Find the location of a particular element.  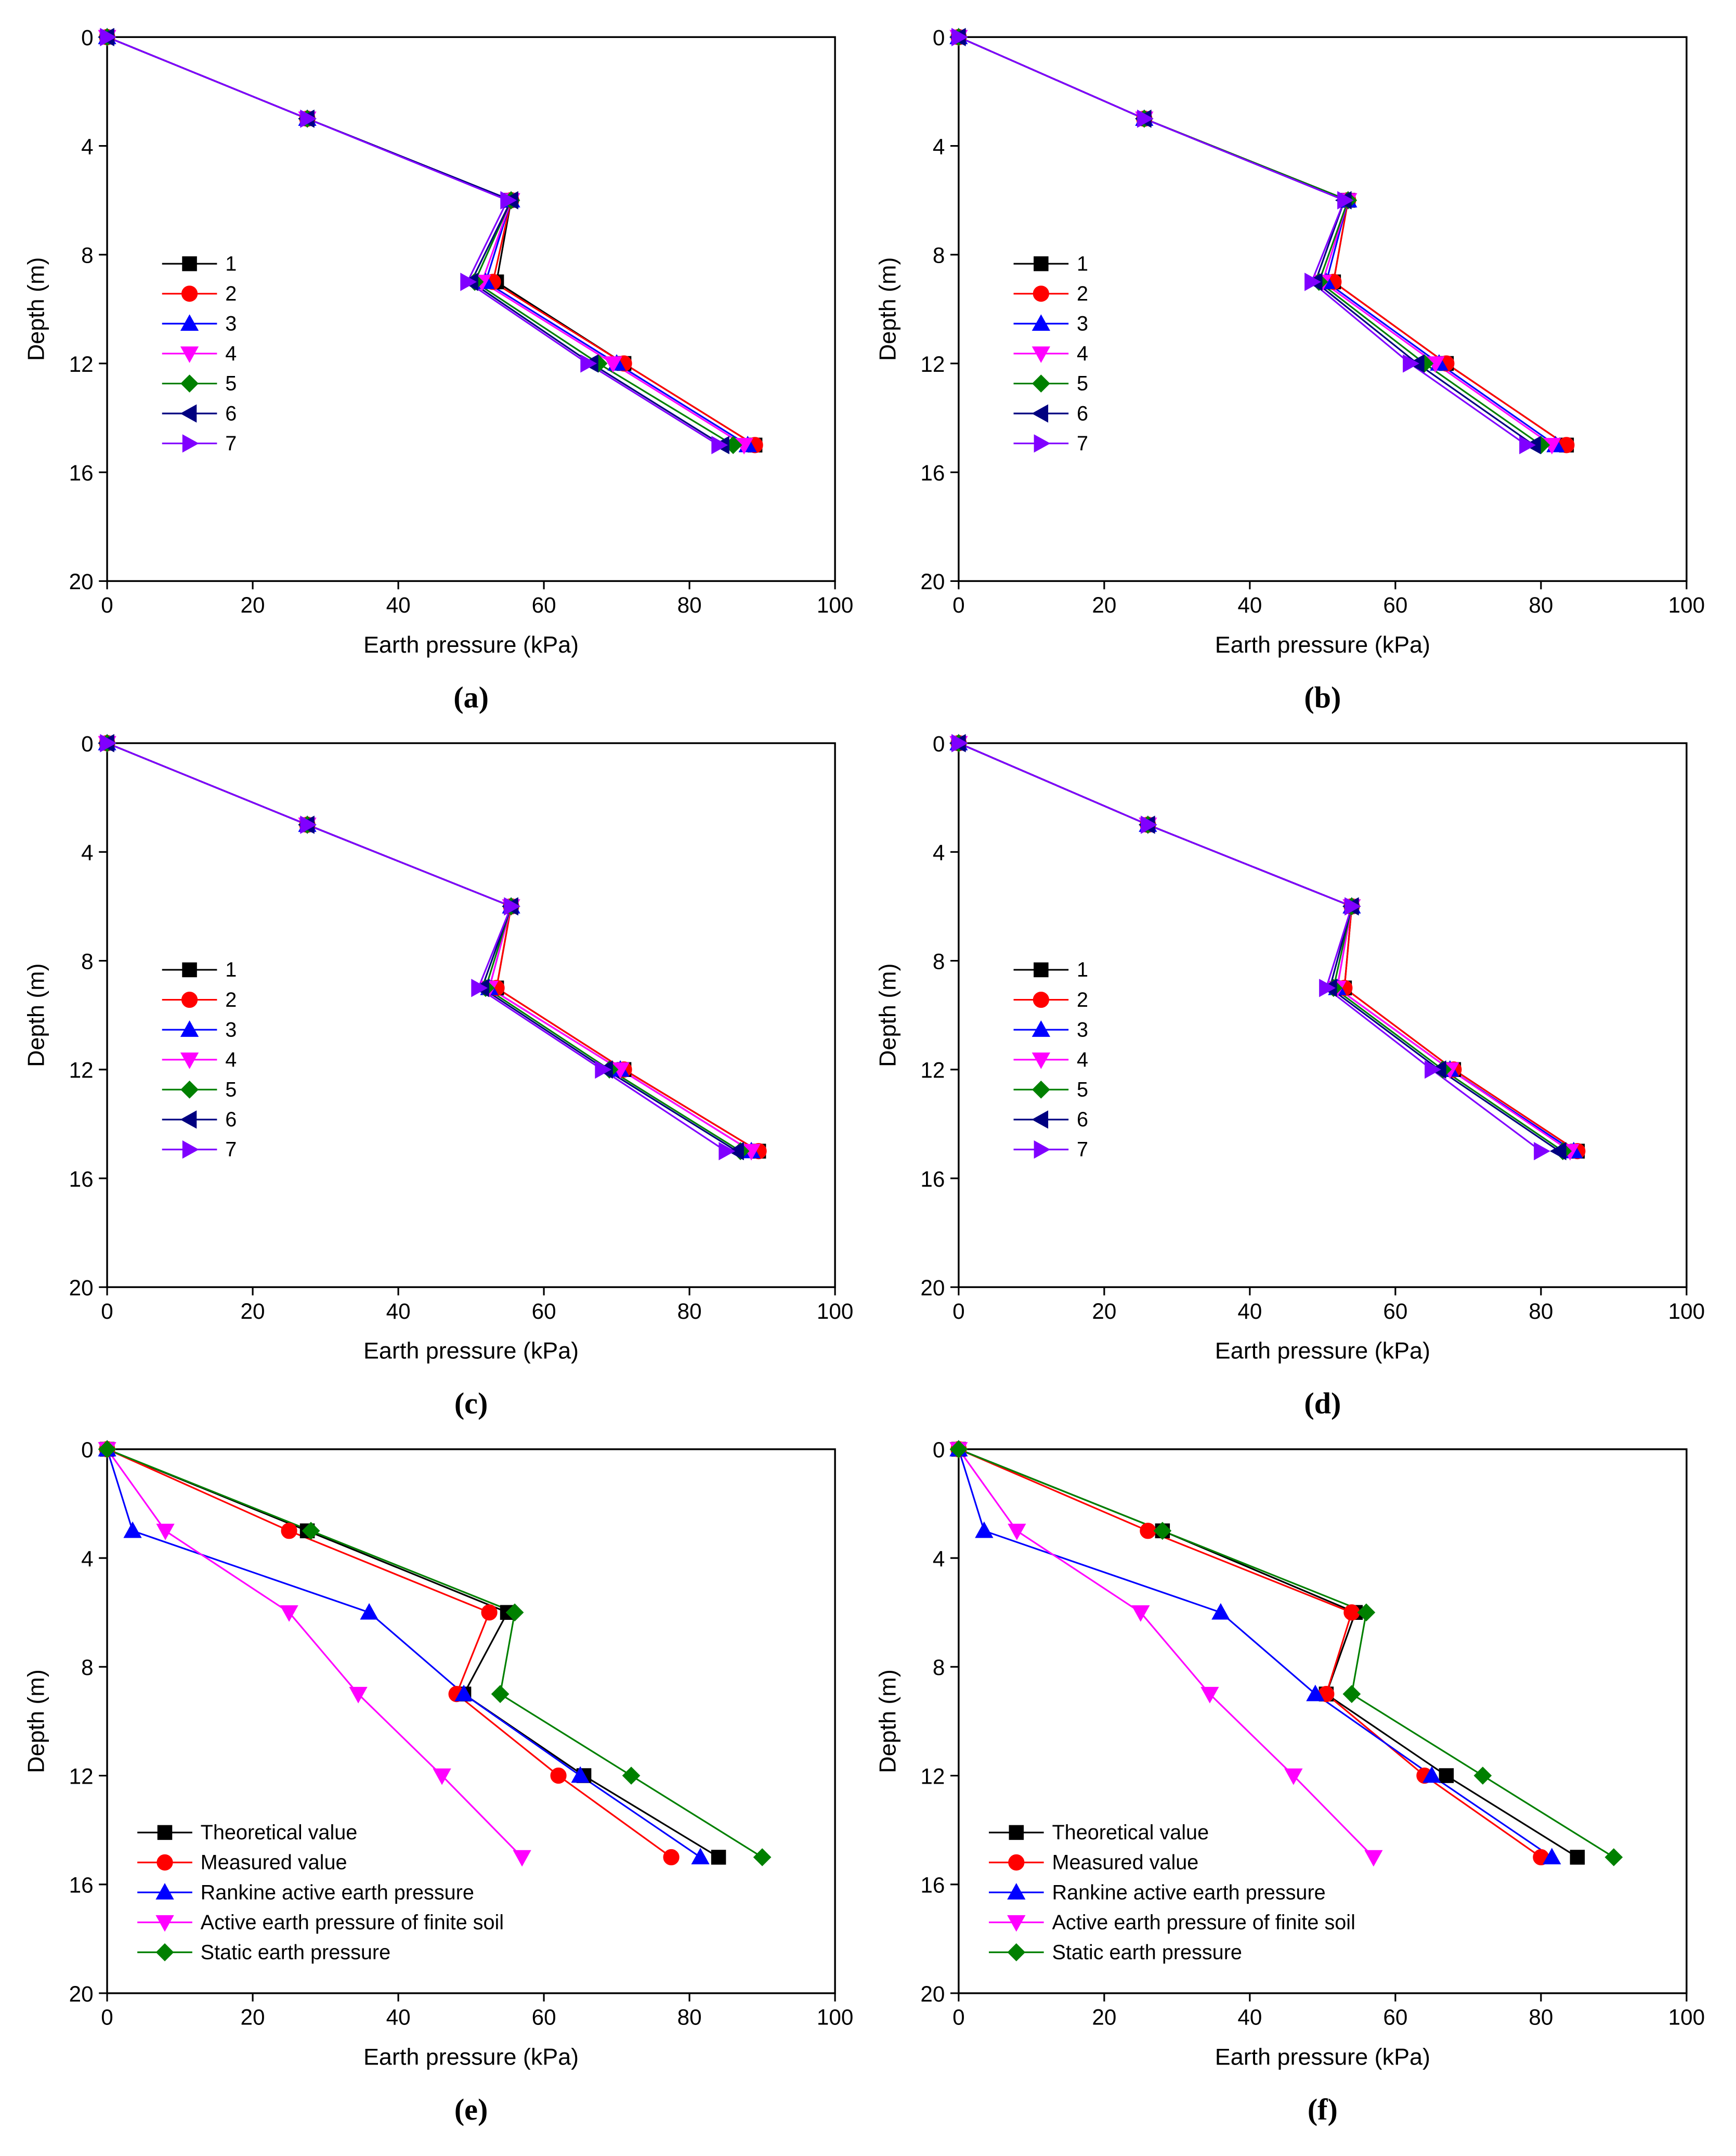

x-tick-label: 0 is located at coordinates (107, 605).